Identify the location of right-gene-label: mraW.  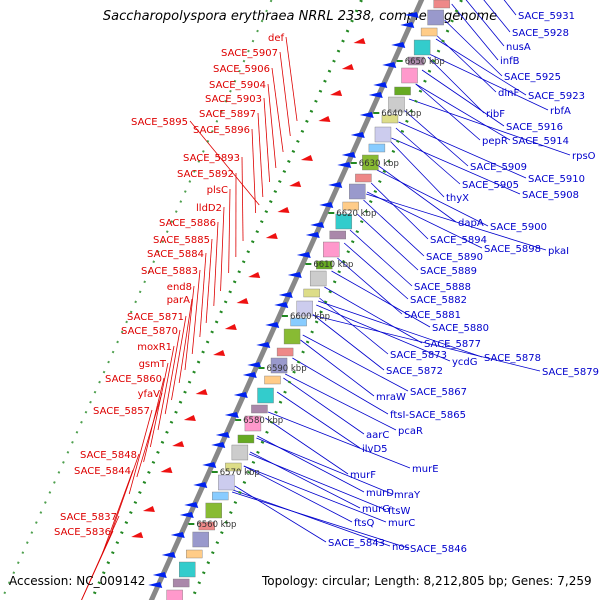
(391, 397).